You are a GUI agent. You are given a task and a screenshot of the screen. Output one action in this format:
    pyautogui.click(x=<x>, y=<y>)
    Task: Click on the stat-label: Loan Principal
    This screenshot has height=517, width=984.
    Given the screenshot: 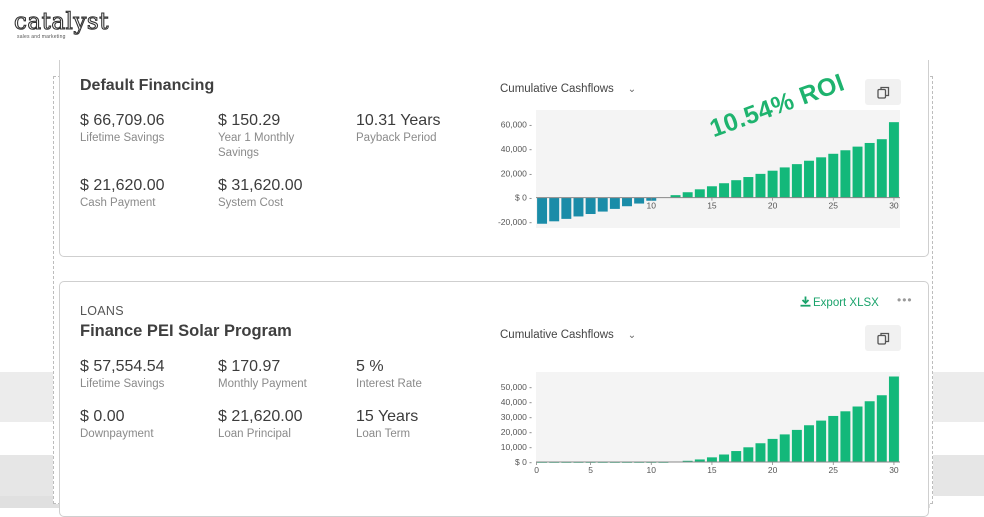 What is the action you would take?
    pyautogui.click(x=283, y=434)
    